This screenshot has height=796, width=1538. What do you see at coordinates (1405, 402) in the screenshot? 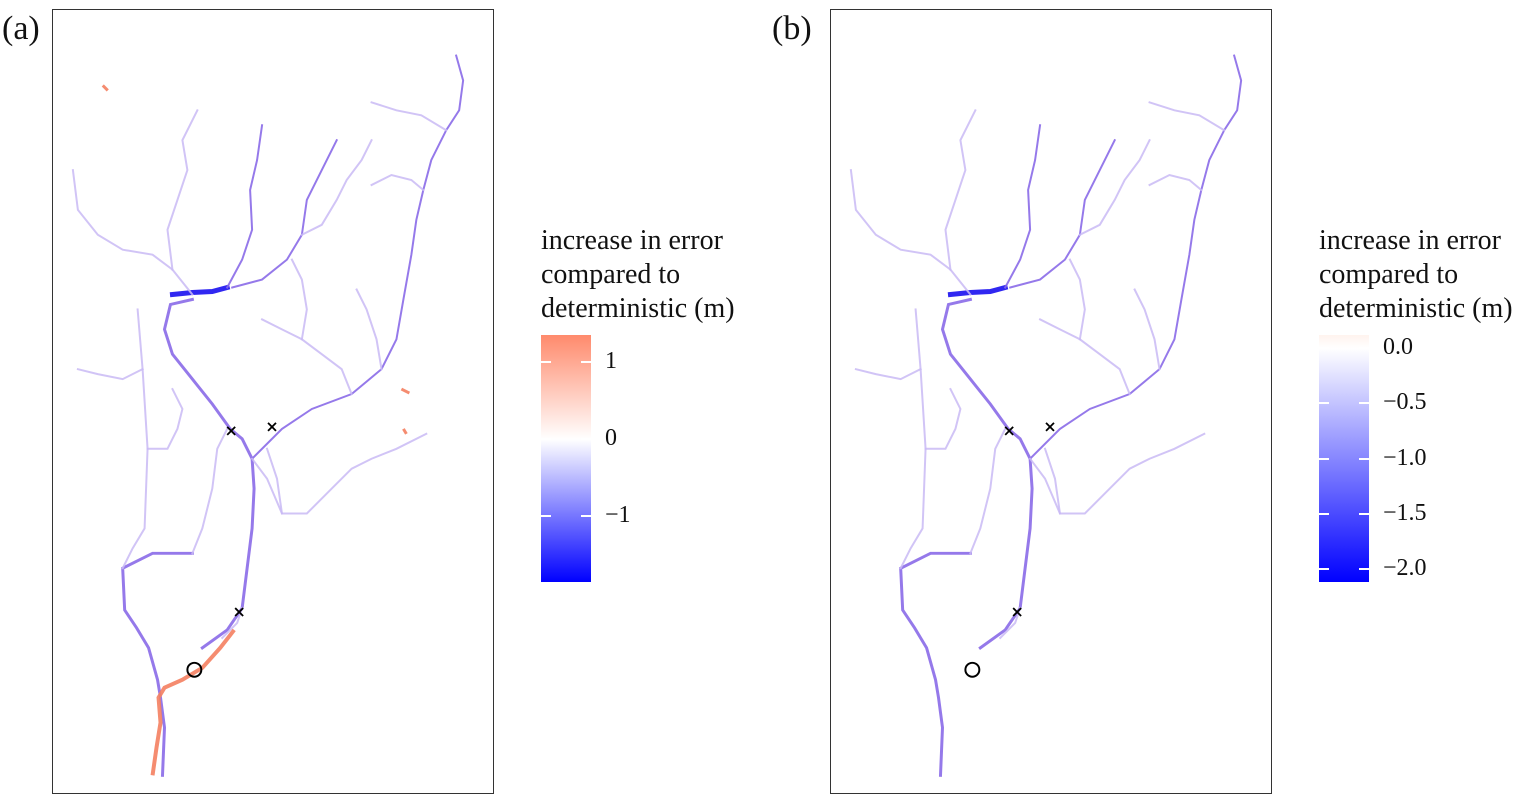
I see `legend-tick-label: −0.5` at bounding box center [1405, 402].